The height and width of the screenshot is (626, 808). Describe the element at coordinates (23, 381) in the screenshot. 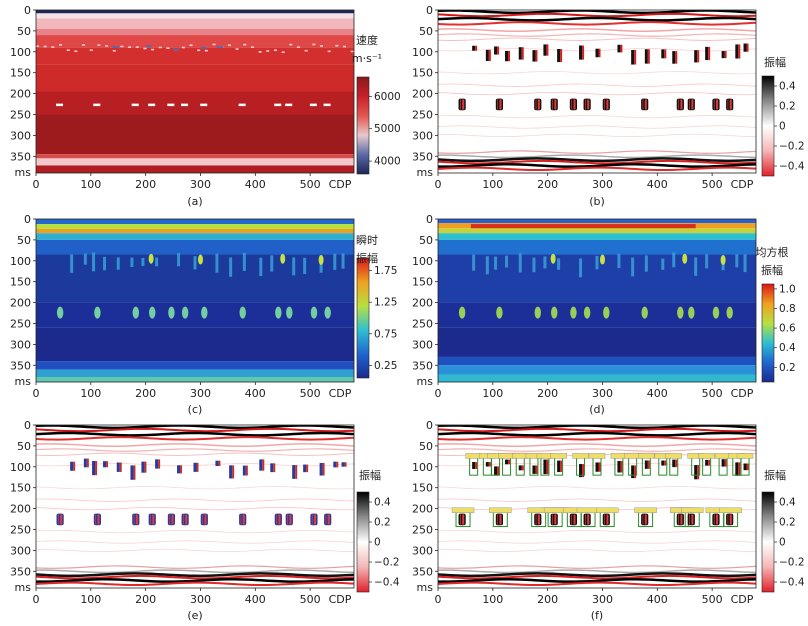

I see `y-axis-label: ms` at that location.